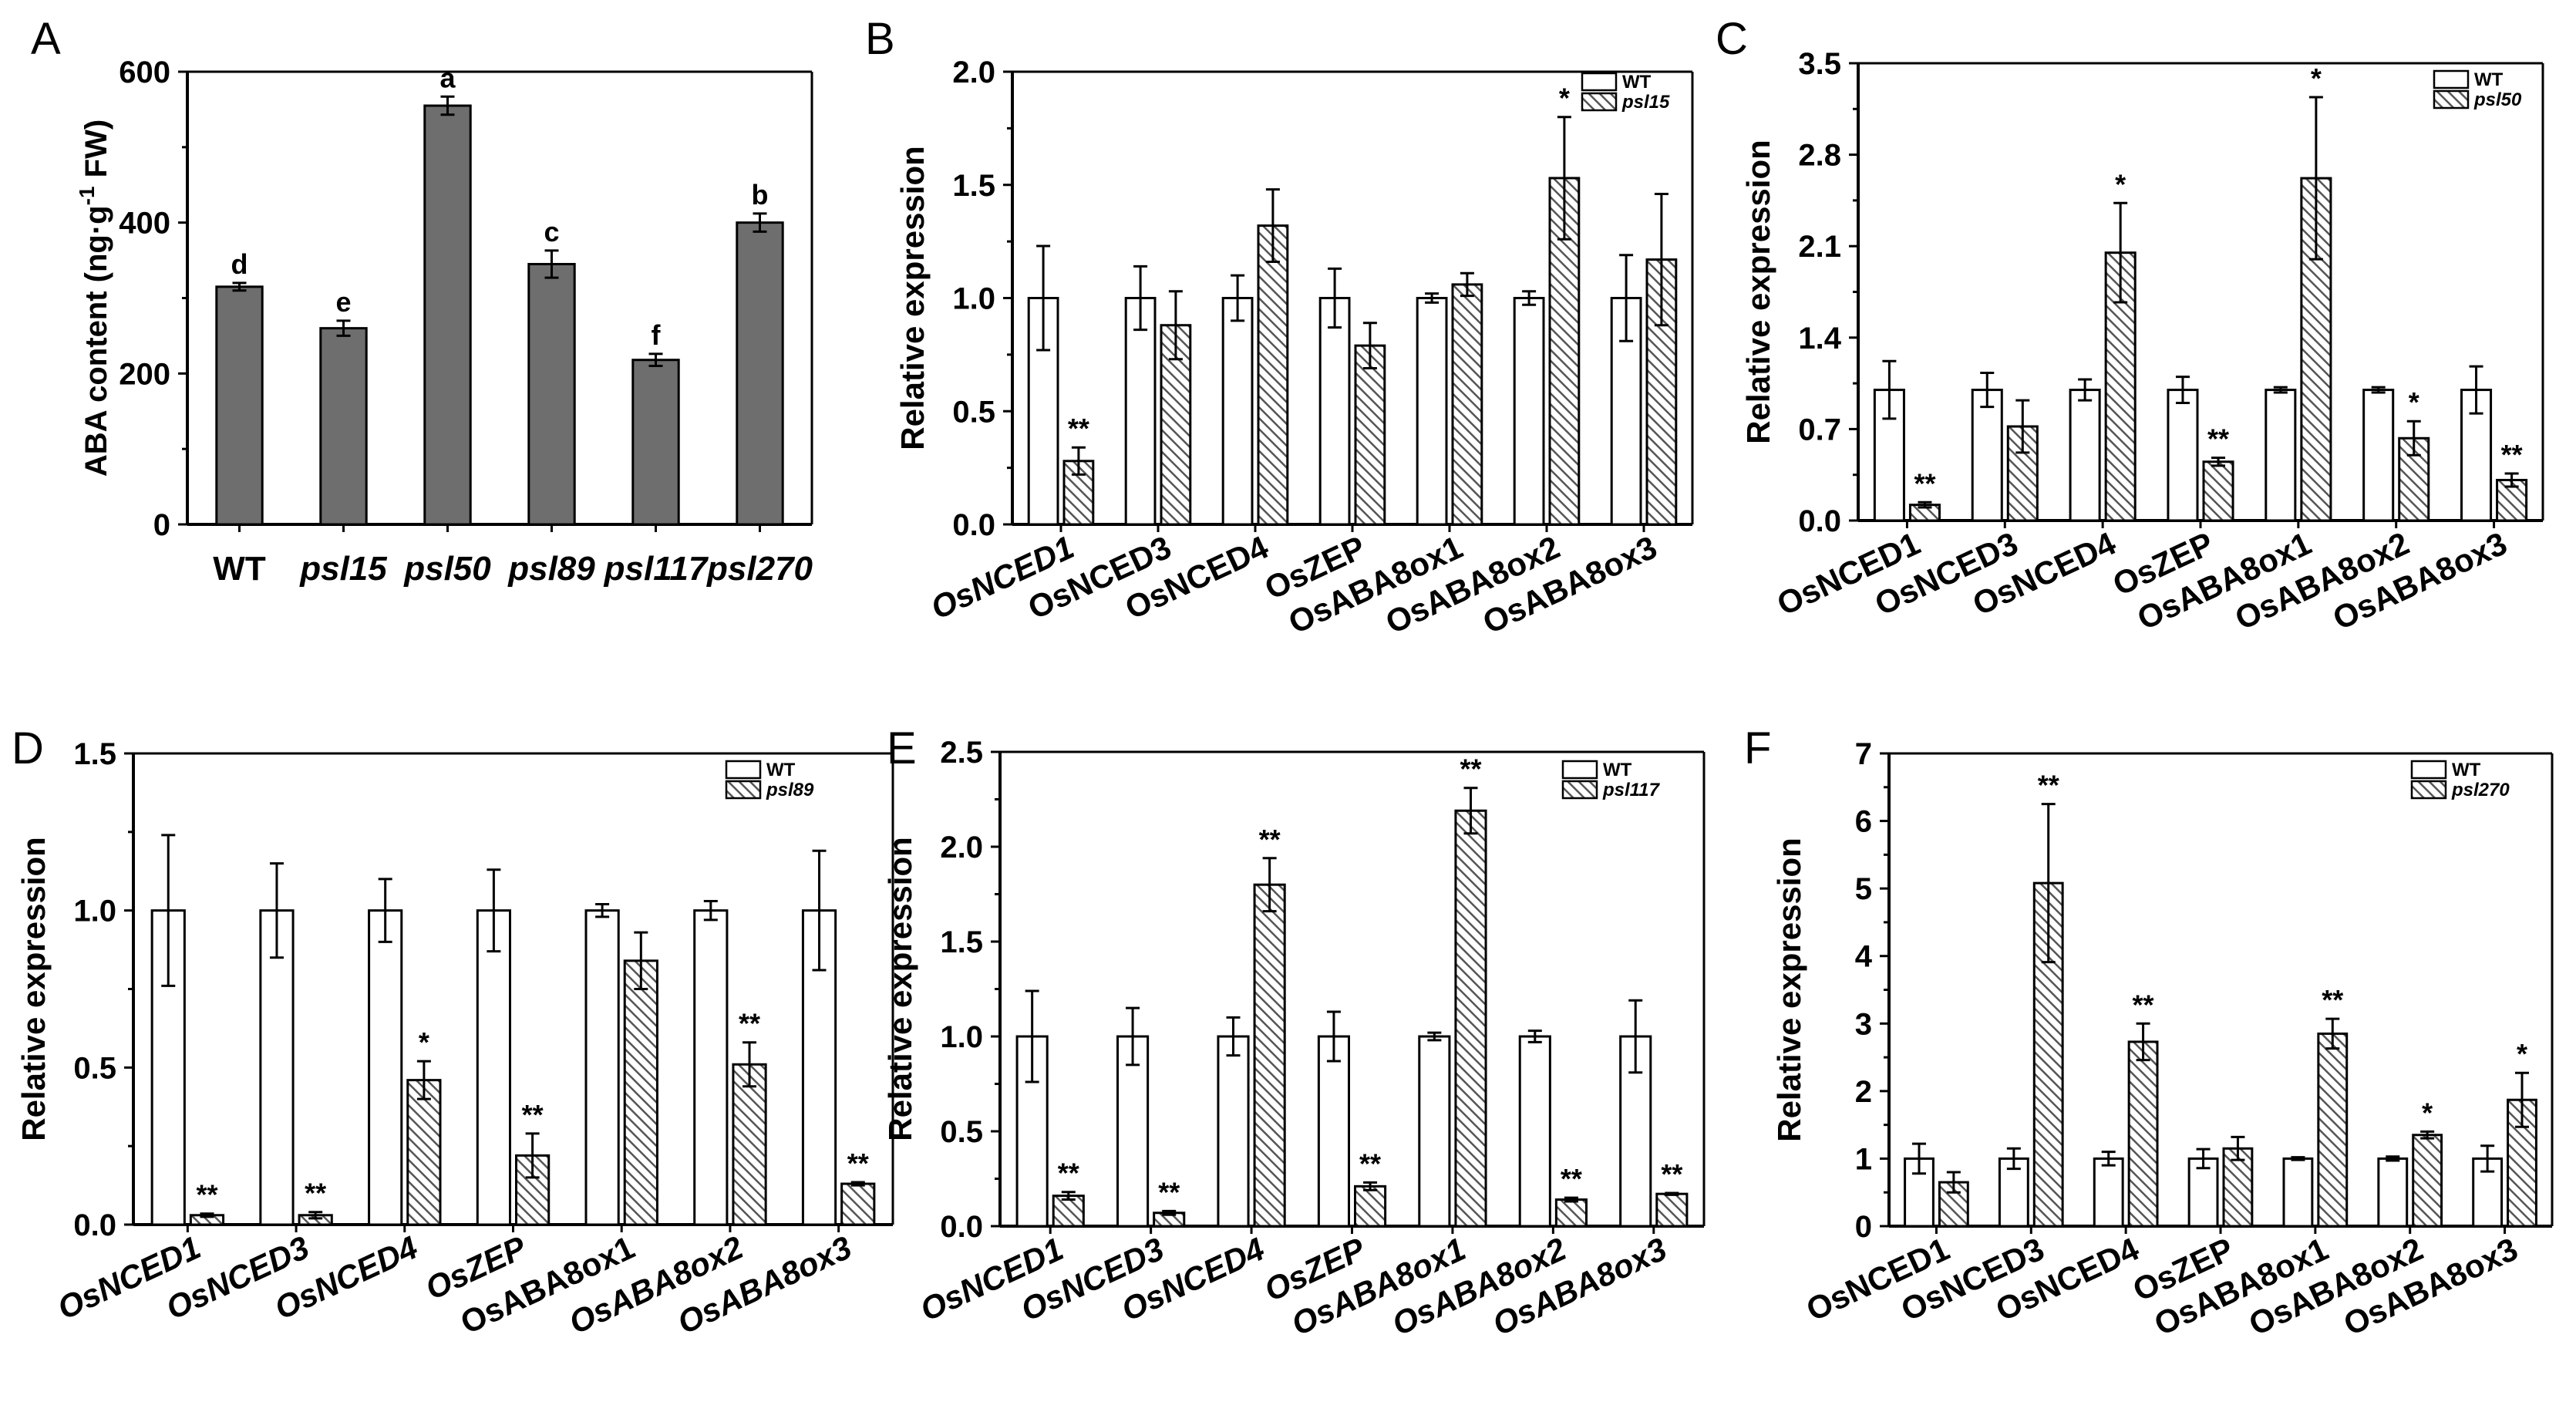  Describe the element at coordinates (448, 77) in the screenshot. I see `significance-label: a` at that location.